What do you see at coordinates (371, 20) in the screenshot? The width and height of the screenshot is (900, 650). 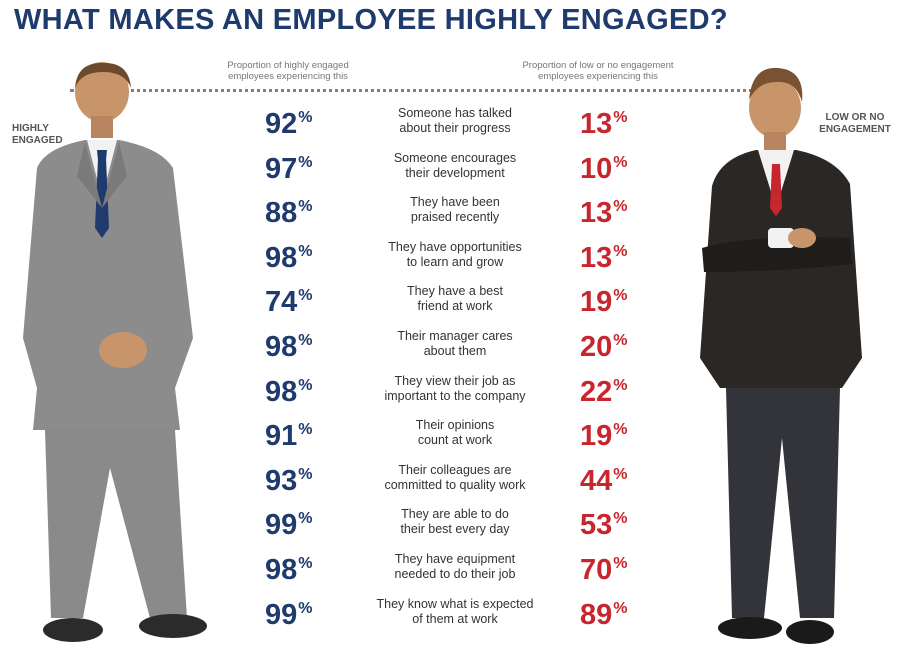 I see `page-title: WHAT MAKES AN EMPLOYEE HIGHLY ENGAGED?` at bounding box center [371, 20].